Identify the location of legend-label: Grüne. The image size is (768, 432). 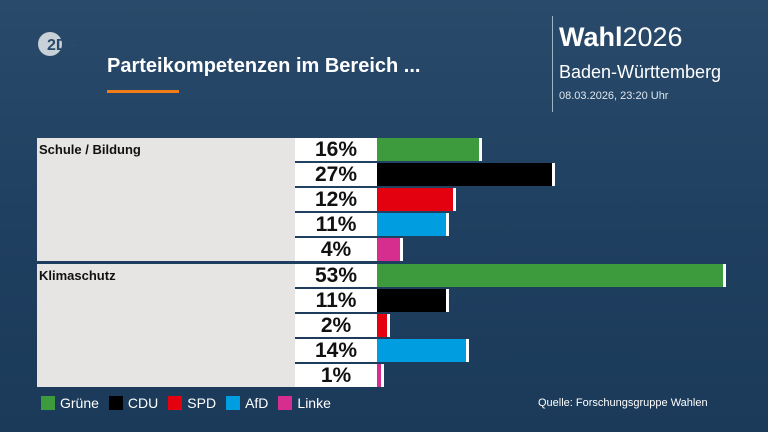
(79, 403).